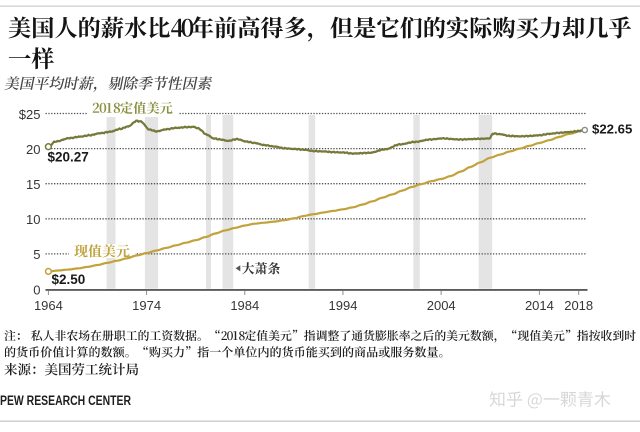 The height and width of the screenshot is (432, 640). Describe the element at coordinates (539, 305) in the screenshot. I see `svg-text: 2014` at that location.